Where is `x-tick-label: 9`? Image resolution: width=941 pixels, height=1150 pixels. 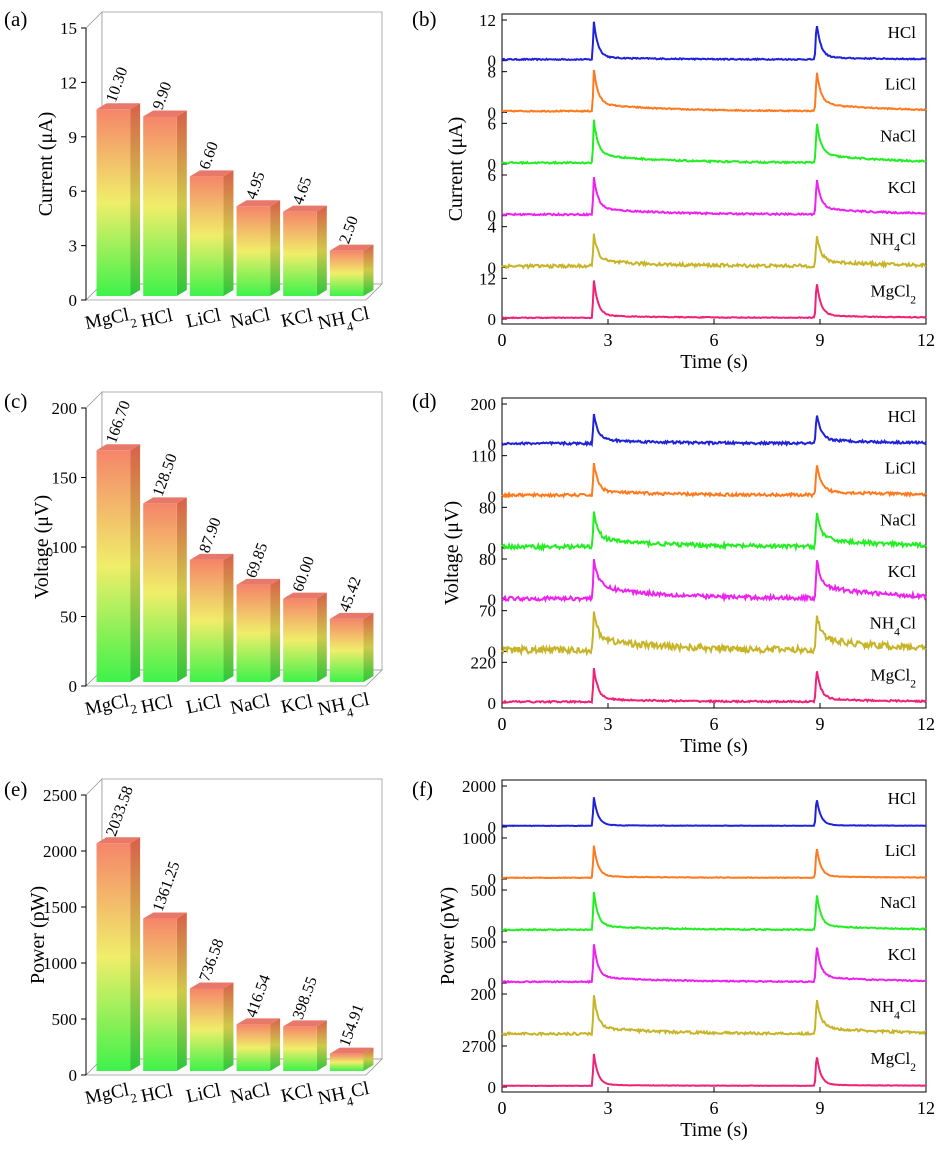 x-tick-label: 9 is located at coordinates (820, 340).